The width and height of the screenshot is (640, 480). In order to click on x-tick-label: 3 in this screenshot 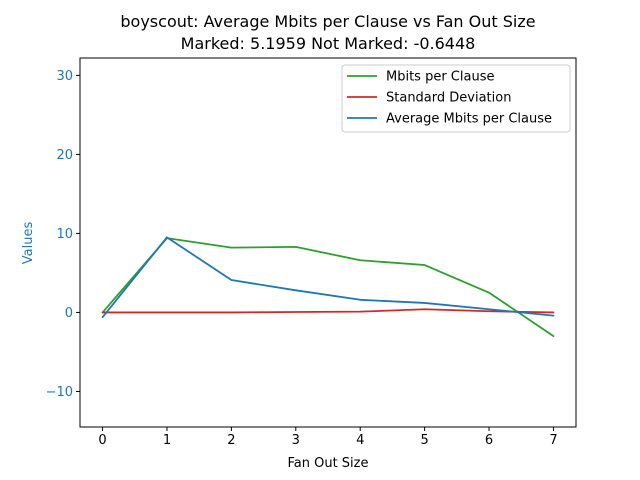, I will do `click(296, 440)`.